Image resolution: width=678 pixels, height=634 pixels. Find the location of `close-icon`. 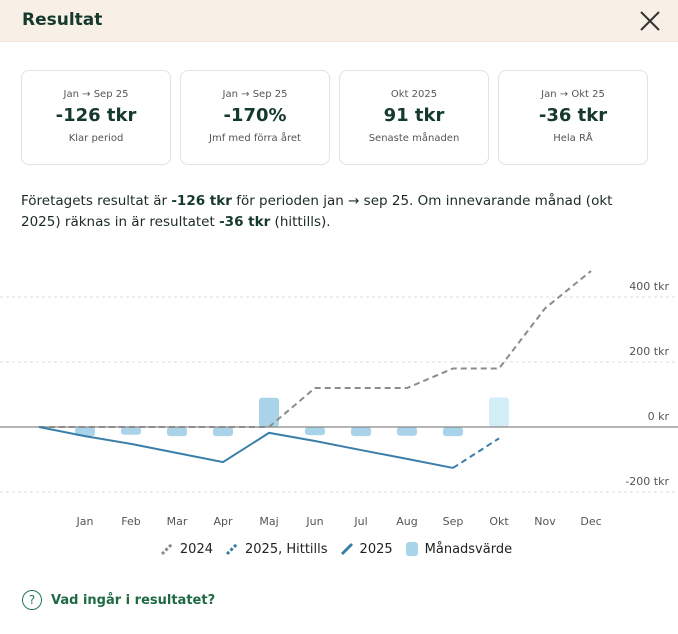

close-icon is located at coordinates (650, 21).